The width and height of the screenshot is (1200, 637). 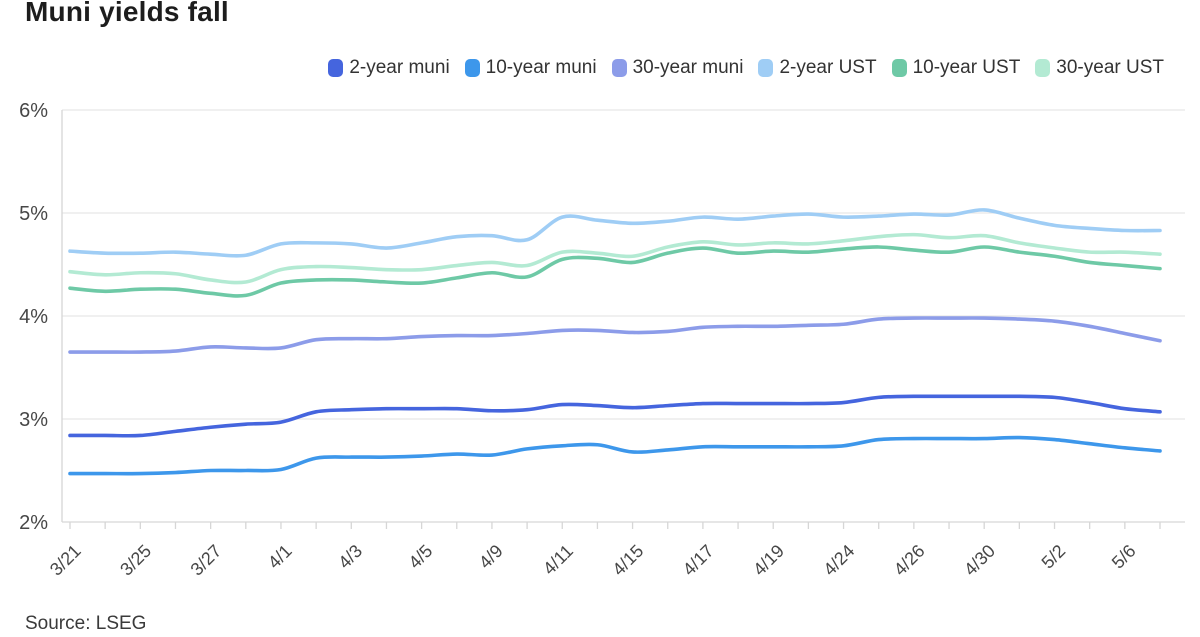 What do you see at coordinates (1110, 67) in the screenshot?
I see `legend-label: 30-year UST` at bounding box center [1110, 67].